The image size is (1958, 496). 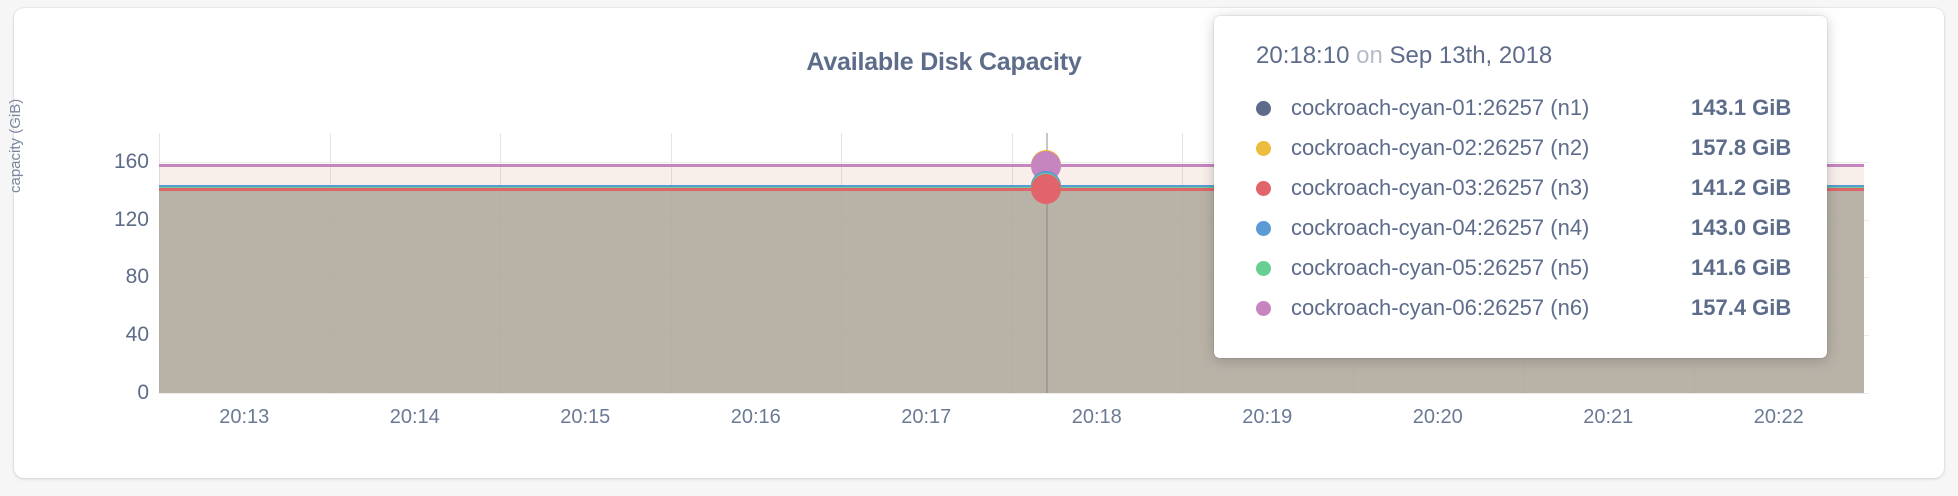 What do you see at coordinates (1471, 55) in the screenshot?
I see `tooltip-date: Sep 13th, 2018` at bounding box center [1471, 55].